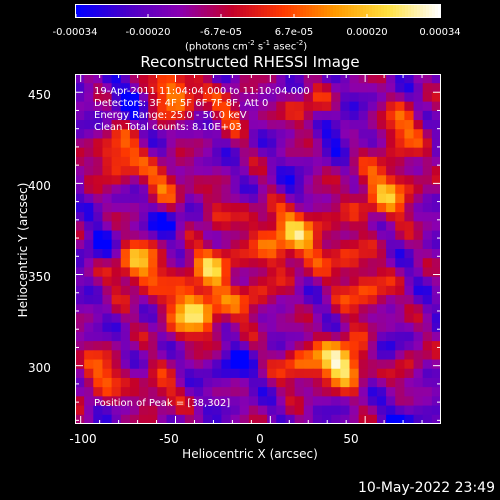  Describe the element at coordinates (246, 46) in the screenshot. I see `colorbar-units-label: (photons cm-2 s-1 asec-2)` at that location.